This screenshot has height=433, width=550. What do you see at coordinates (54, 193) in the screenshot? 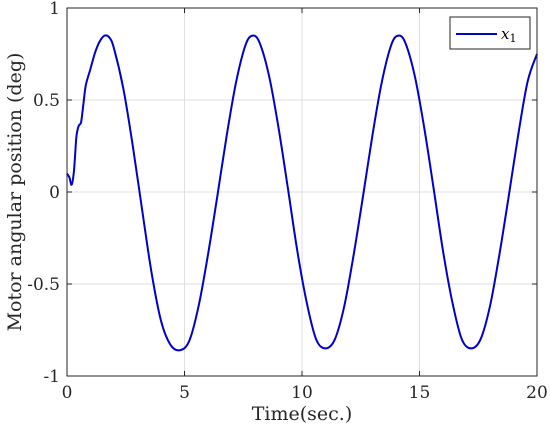
I see `y-tick-label: 0` at bounding box center [54, 193].